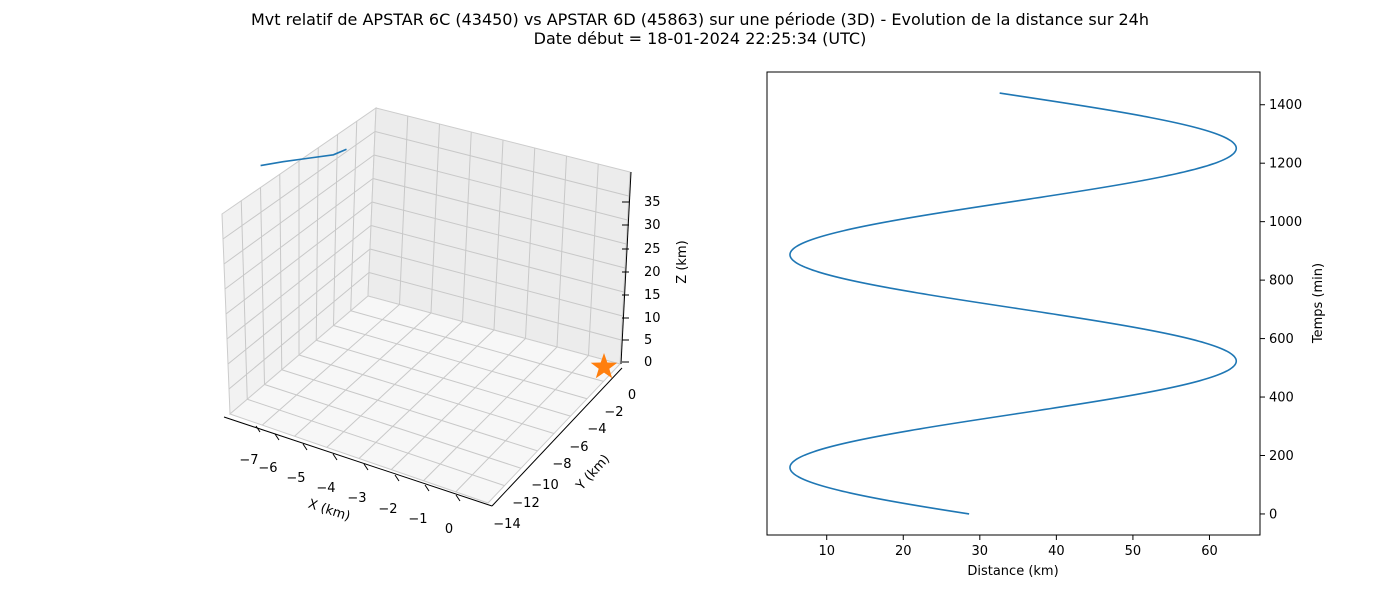  I want to click on x-axis-label-2d: Distance (km), so click(1012, 571).